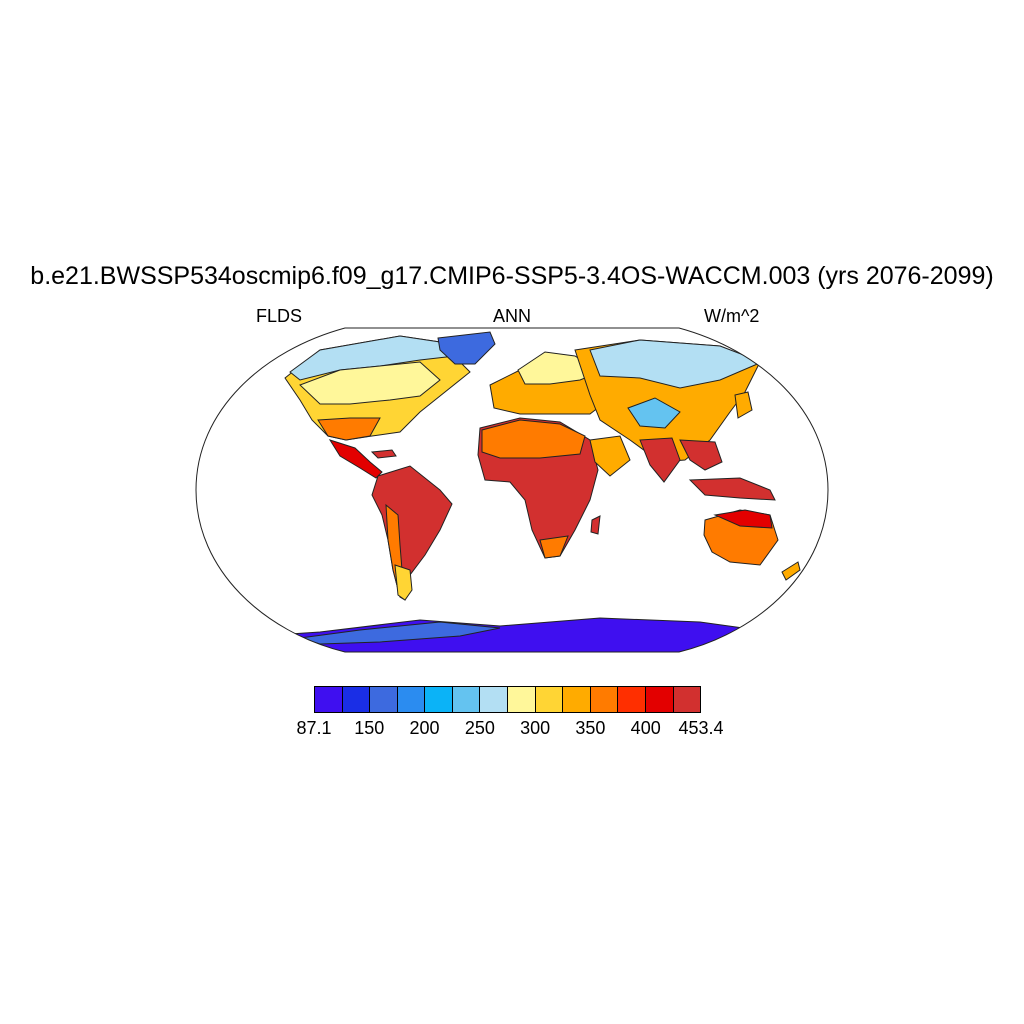 The height and width of the screenshot is (1024, 1024). What do you see at coordinates (590, 728) in the screenshot?
I see `colorbar-tick-label: 350` at bounding box center [590, 728].